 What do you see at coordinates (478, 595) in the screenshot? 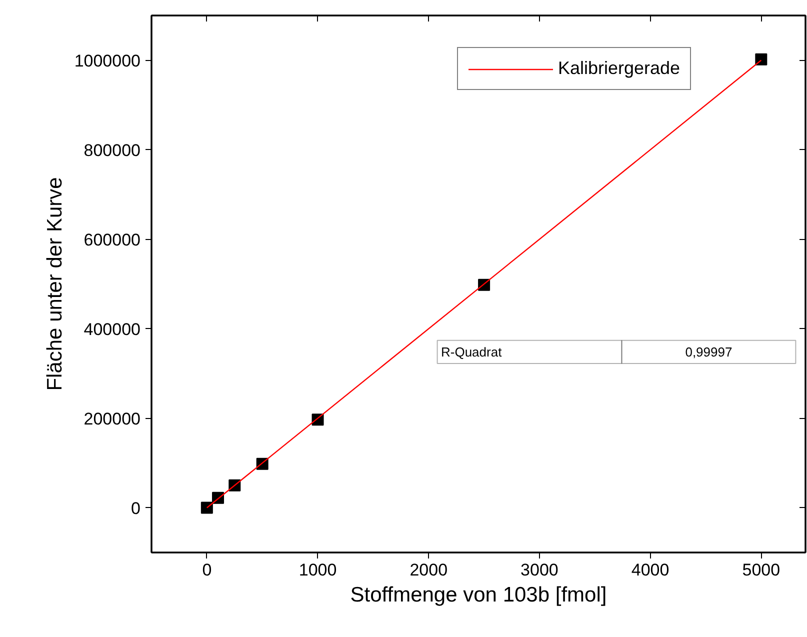
I see `x-axis-title: Stoffmenge von 103b [fmol]` at bounding box center [478, 595].